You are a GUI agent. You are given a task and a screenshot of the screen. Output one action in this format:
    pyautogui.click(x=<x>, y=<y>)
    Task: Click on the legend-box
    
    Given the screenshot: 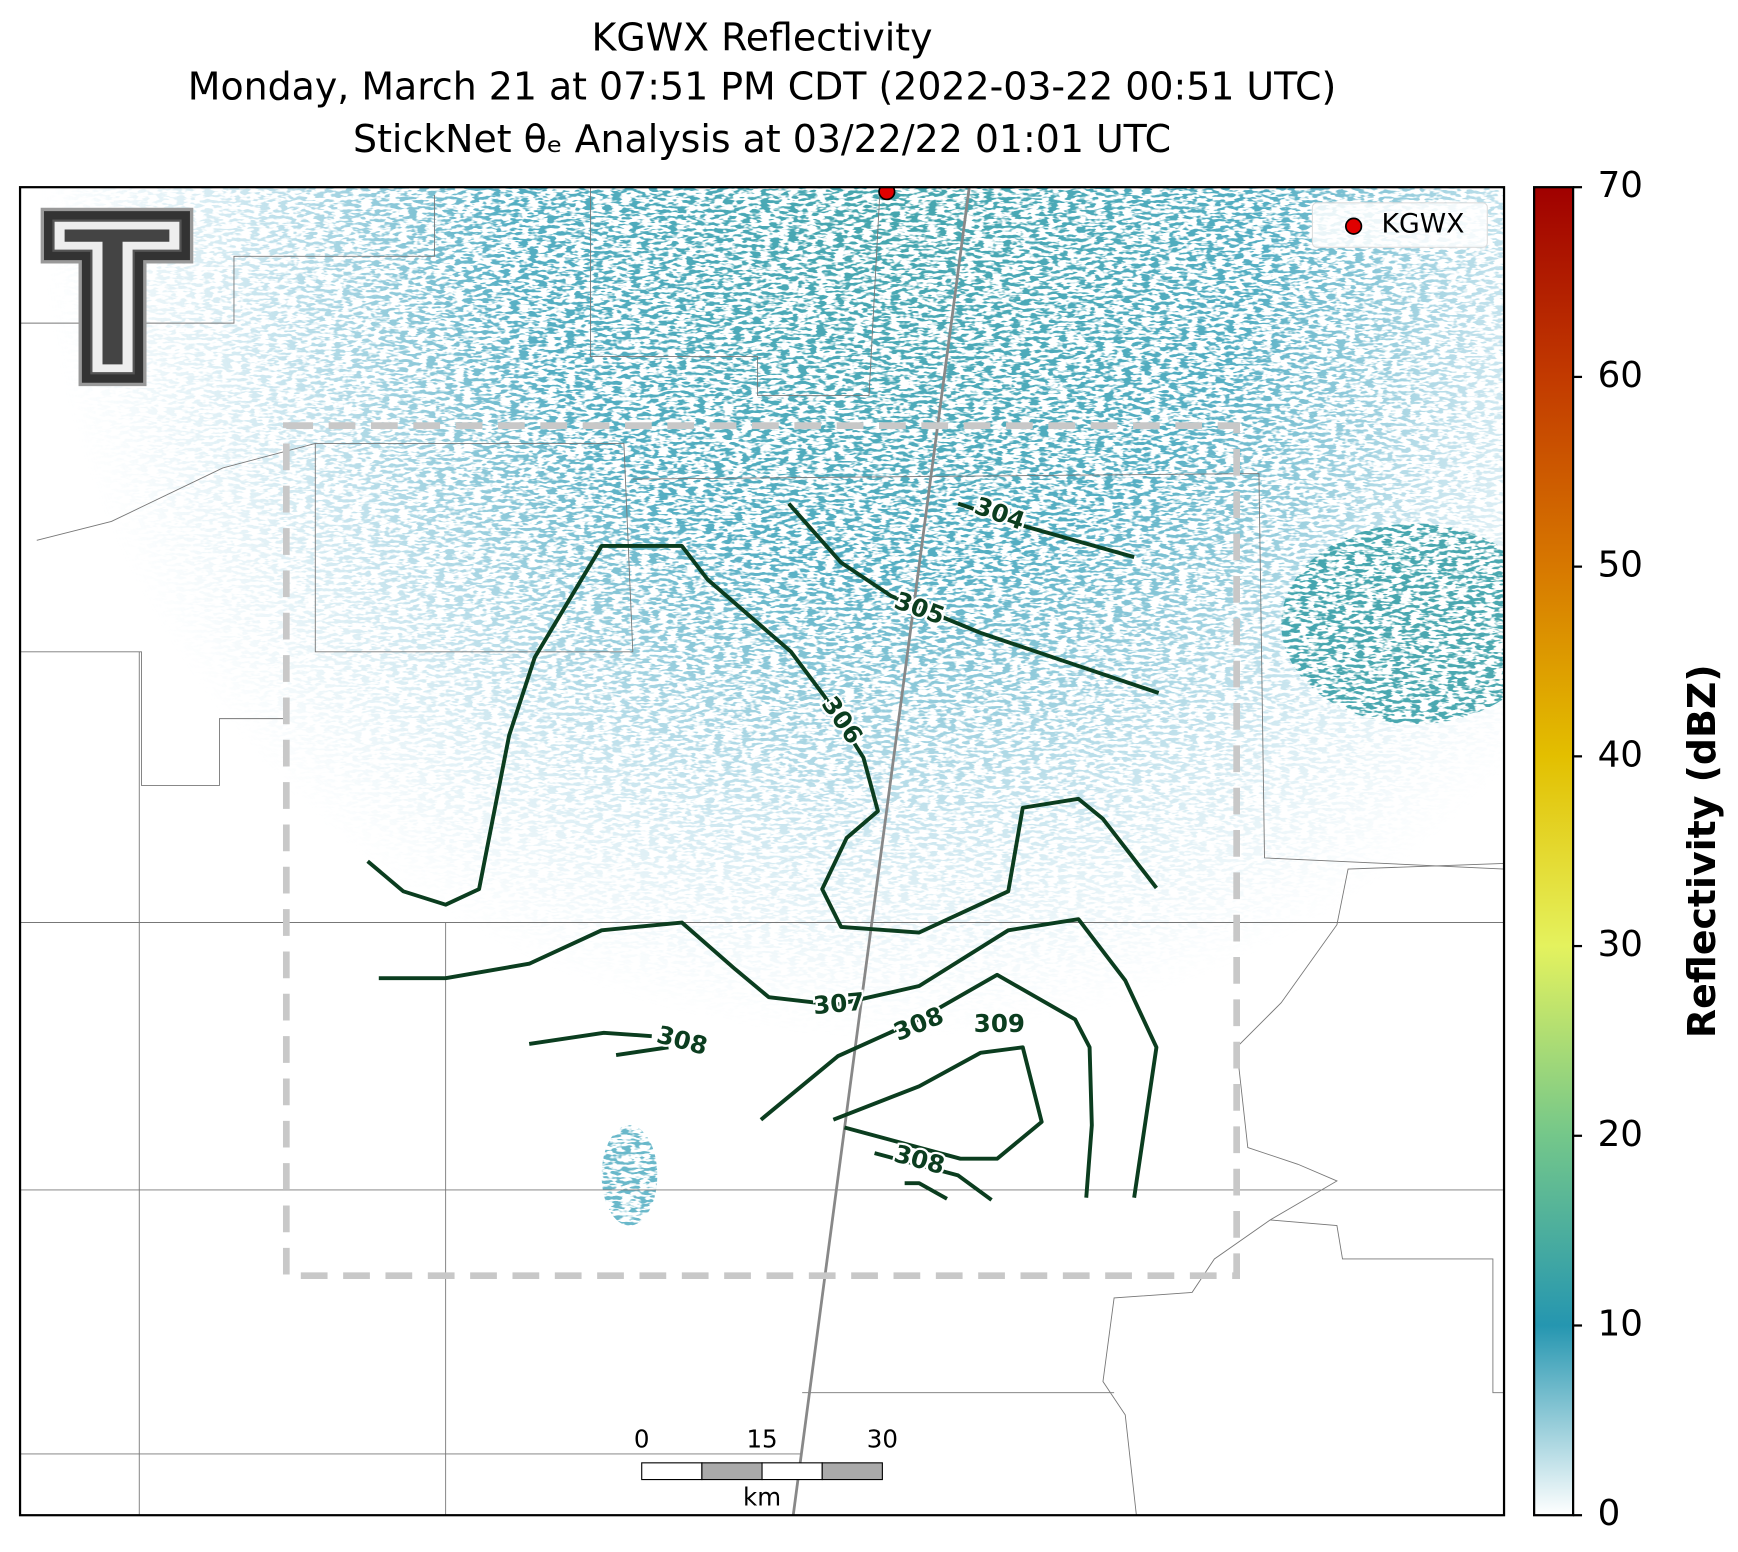 What is the action you would take?
    pyautogui.click(x=1399, y=225)
    